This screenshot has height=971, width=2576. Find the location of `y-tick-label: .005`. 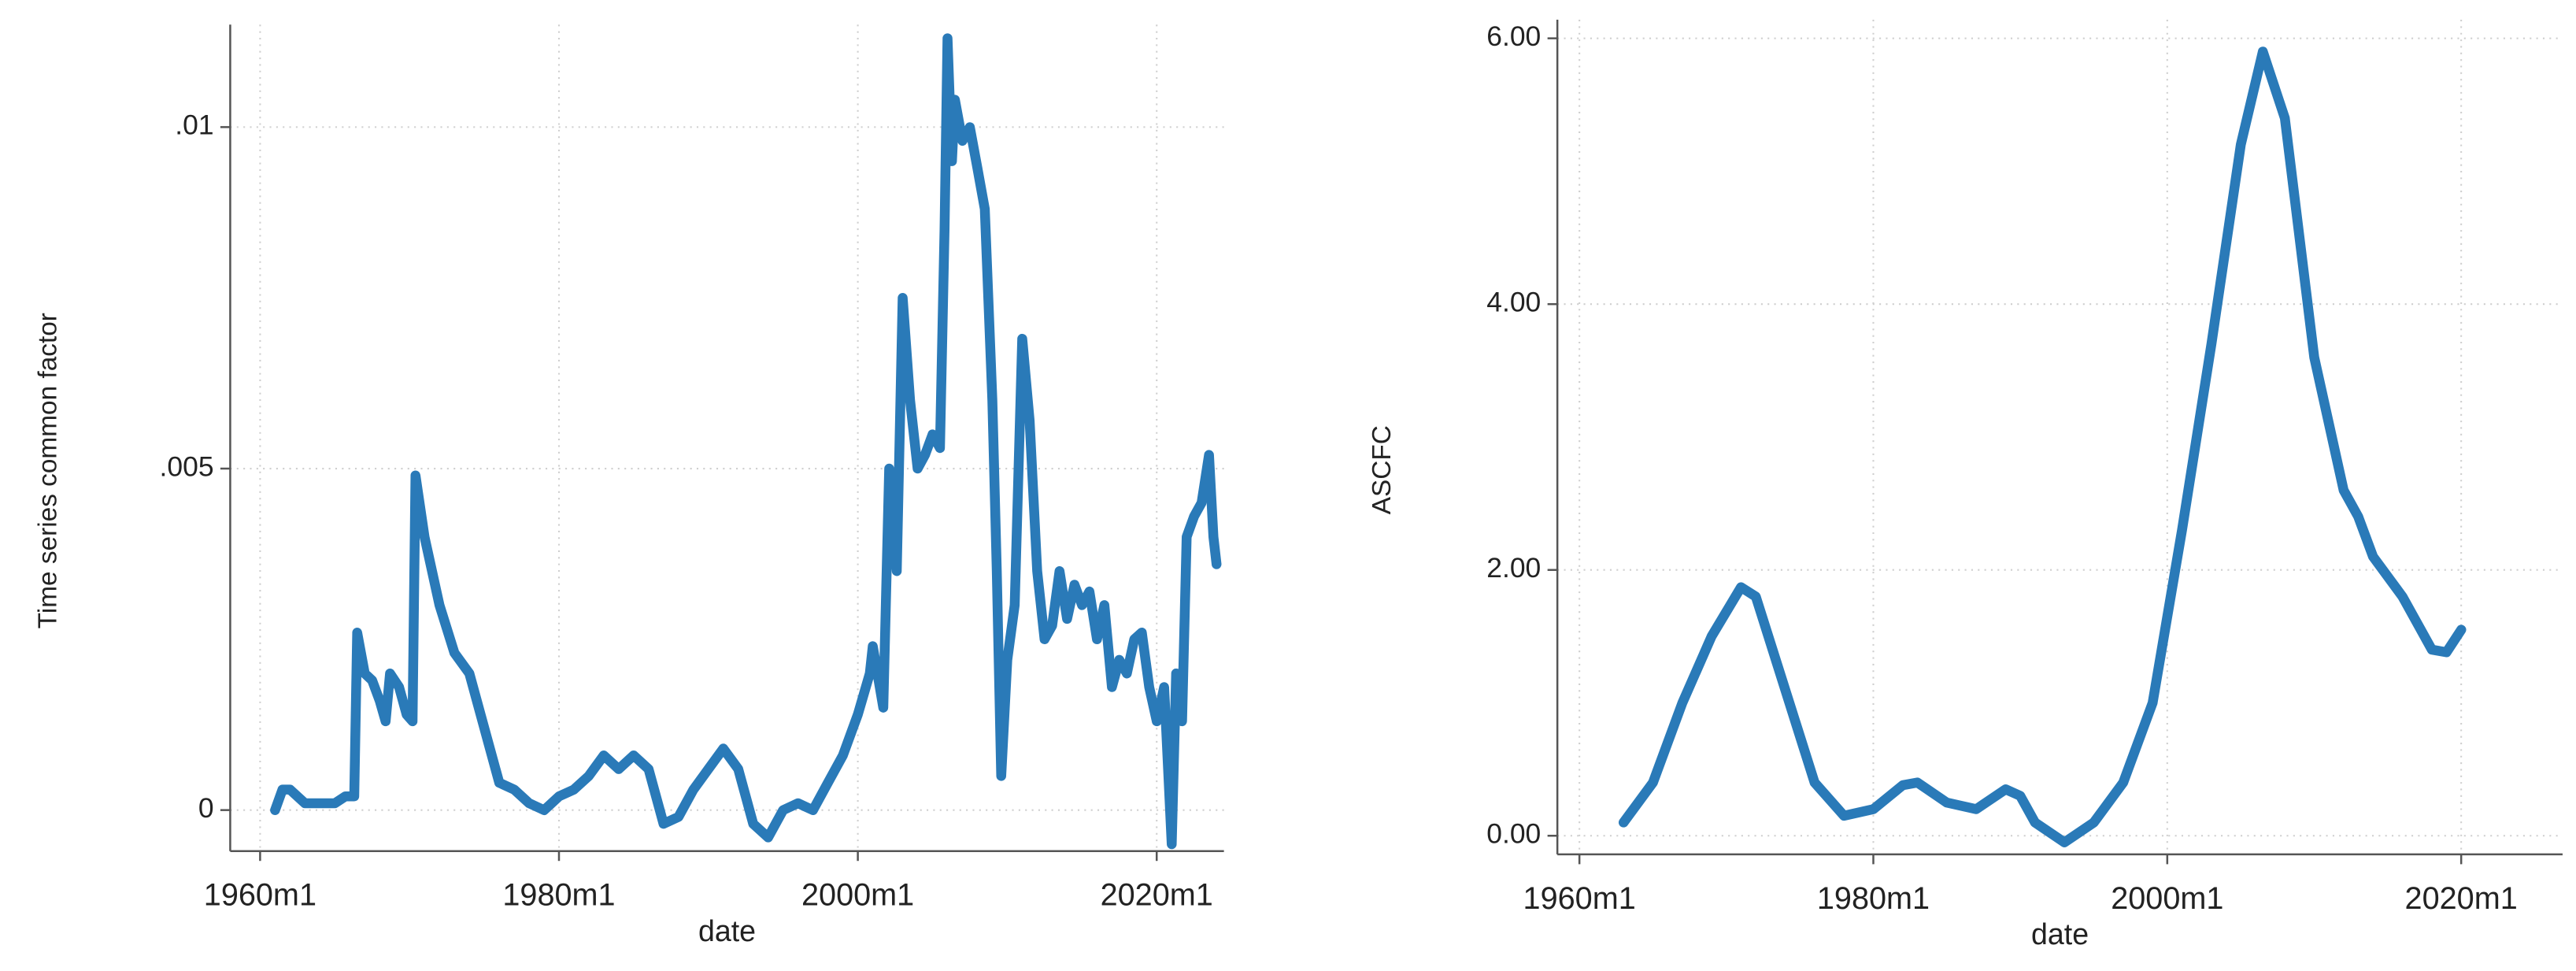

y-tick-label: .005 is located at coordinates (187, 466).